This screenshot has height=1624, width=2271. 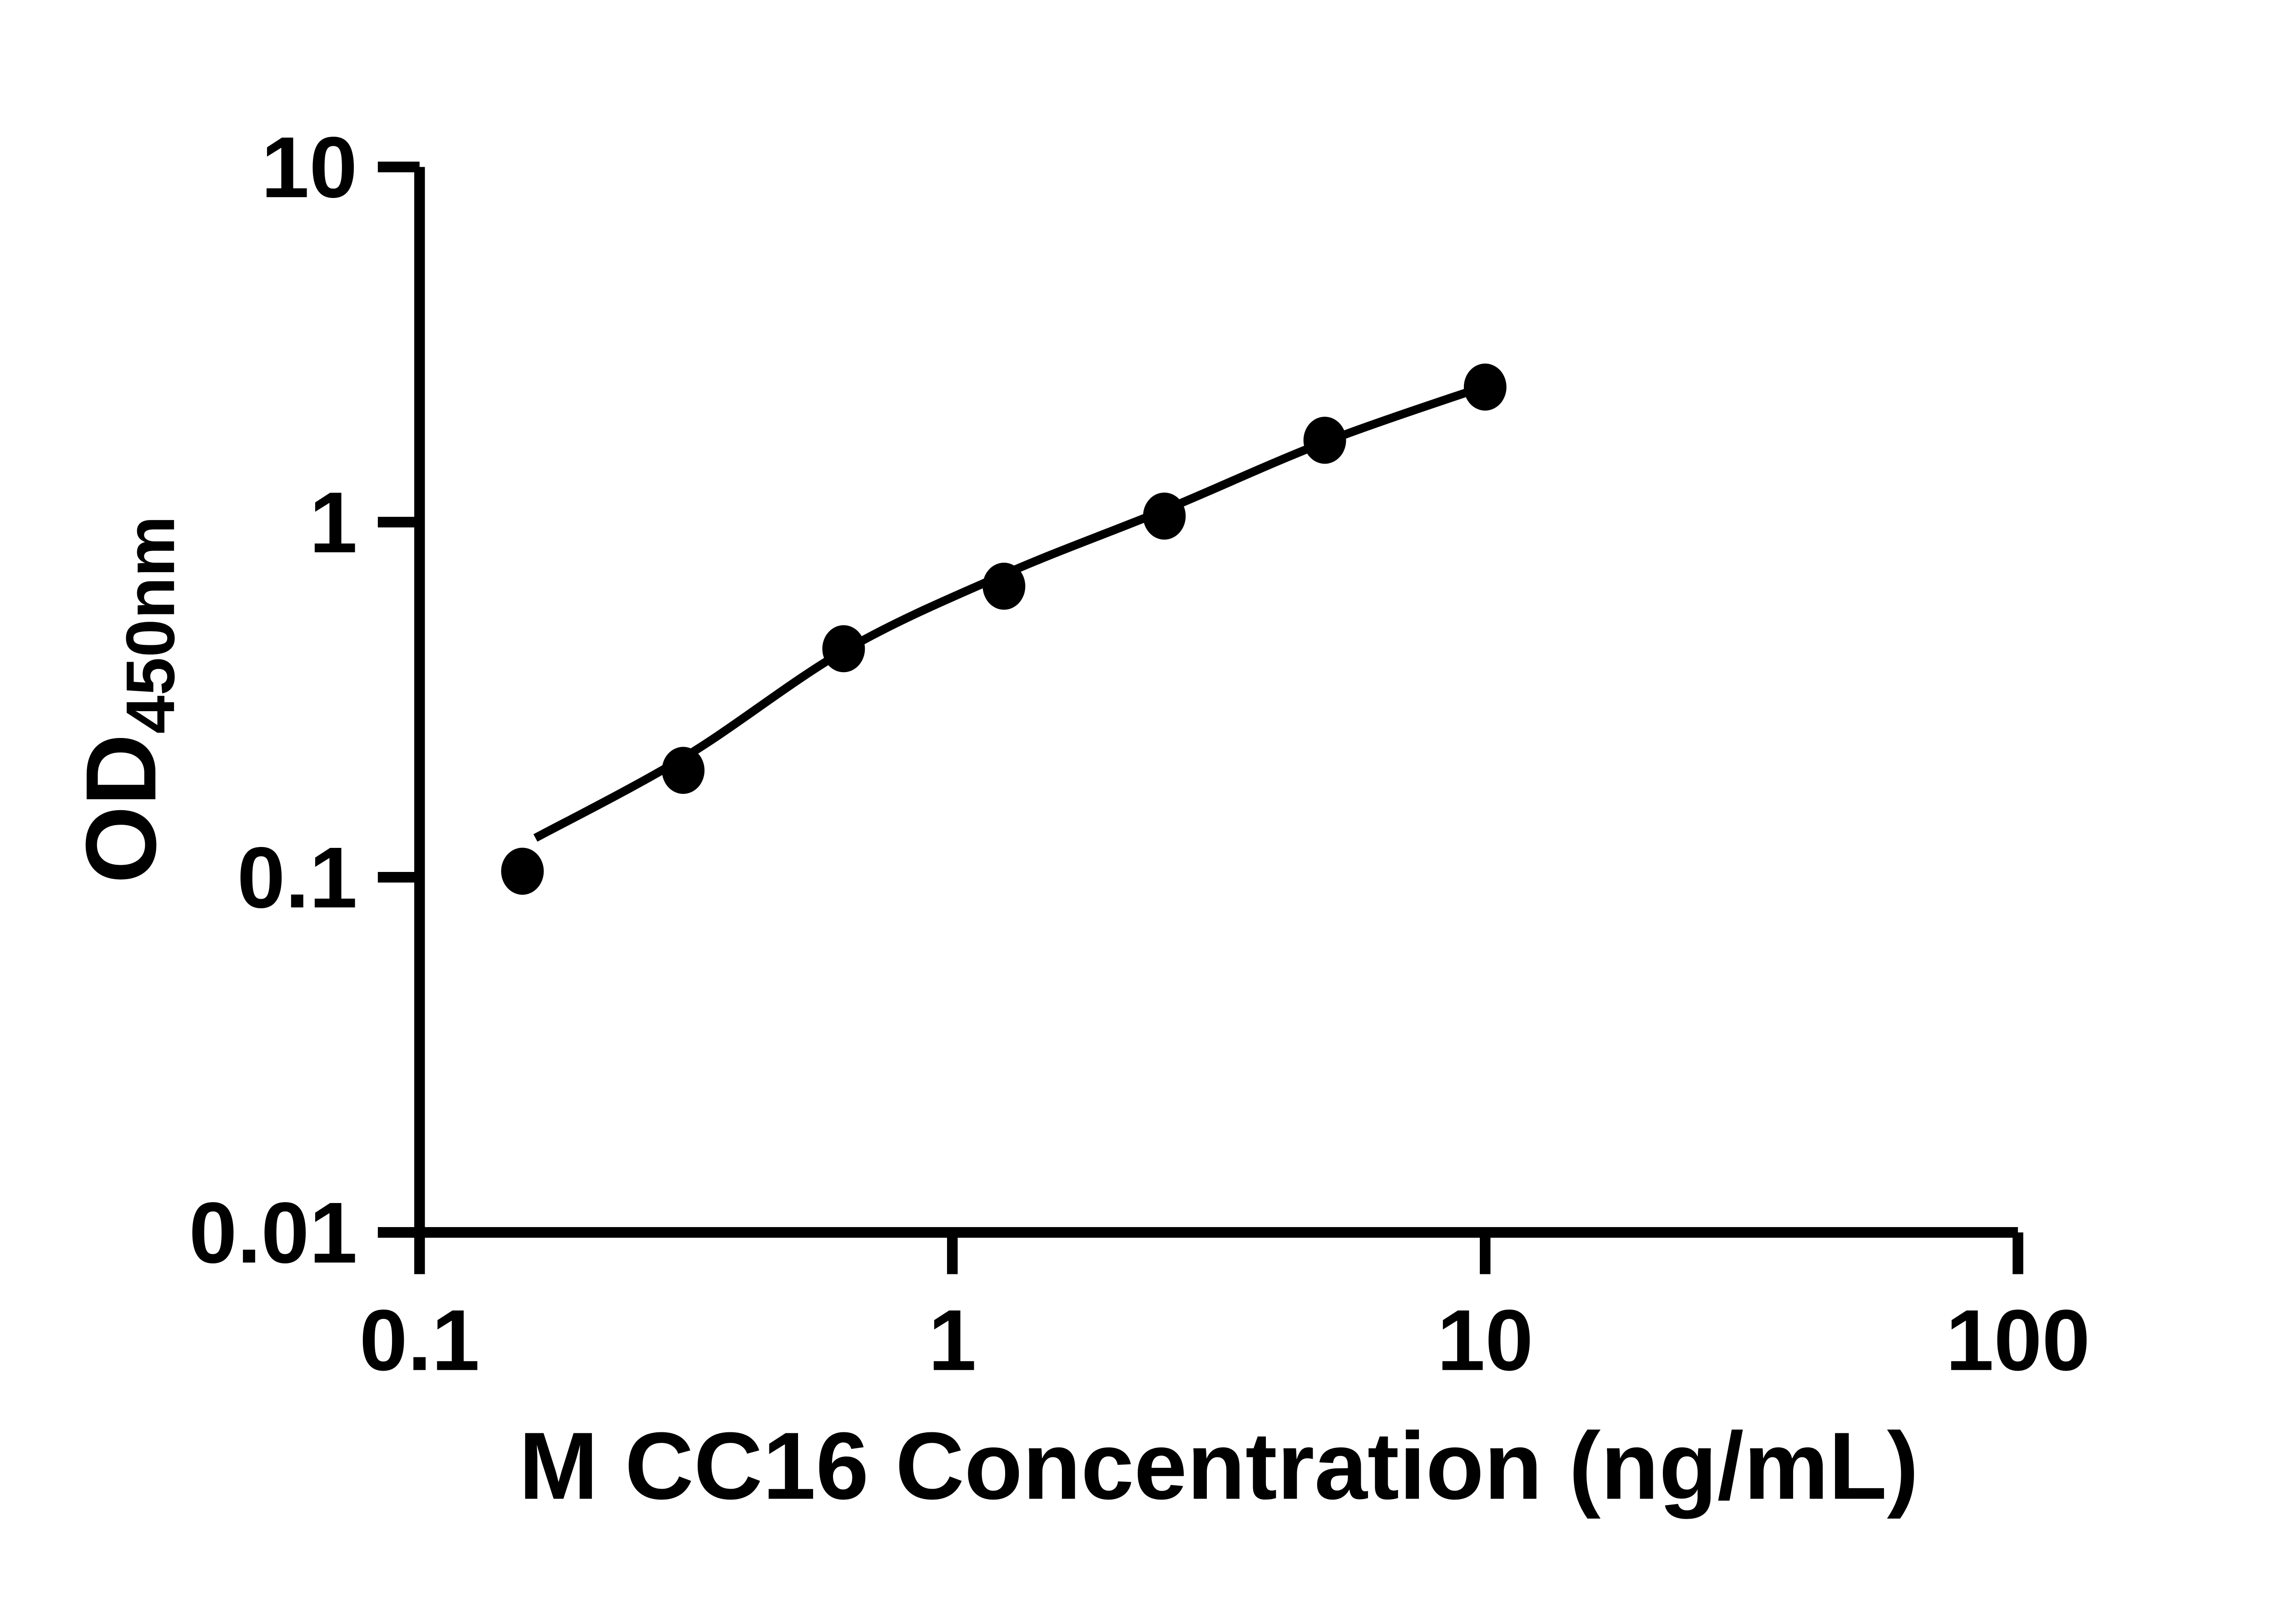 What do you see at coordinates (1218, 1253) in the screenshot?
I see `x-ticks` at bounding box center [1218, 1253].